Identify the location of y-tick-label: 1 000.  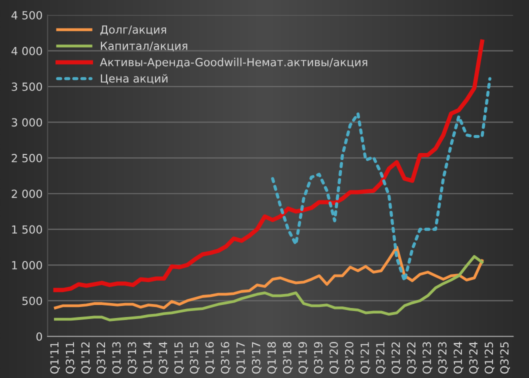
(27, 265).